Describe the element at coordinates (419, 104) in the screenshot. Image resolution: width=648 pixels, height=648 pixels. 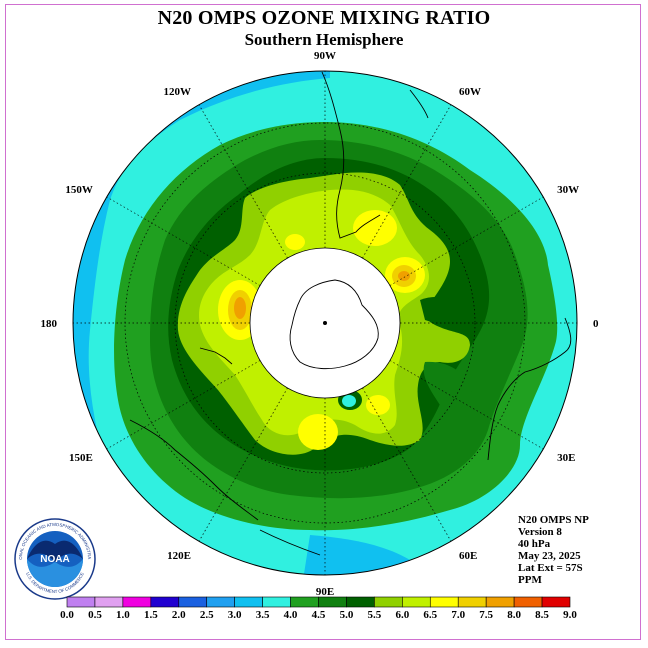
I see `coastline-south-america-east` at that location.